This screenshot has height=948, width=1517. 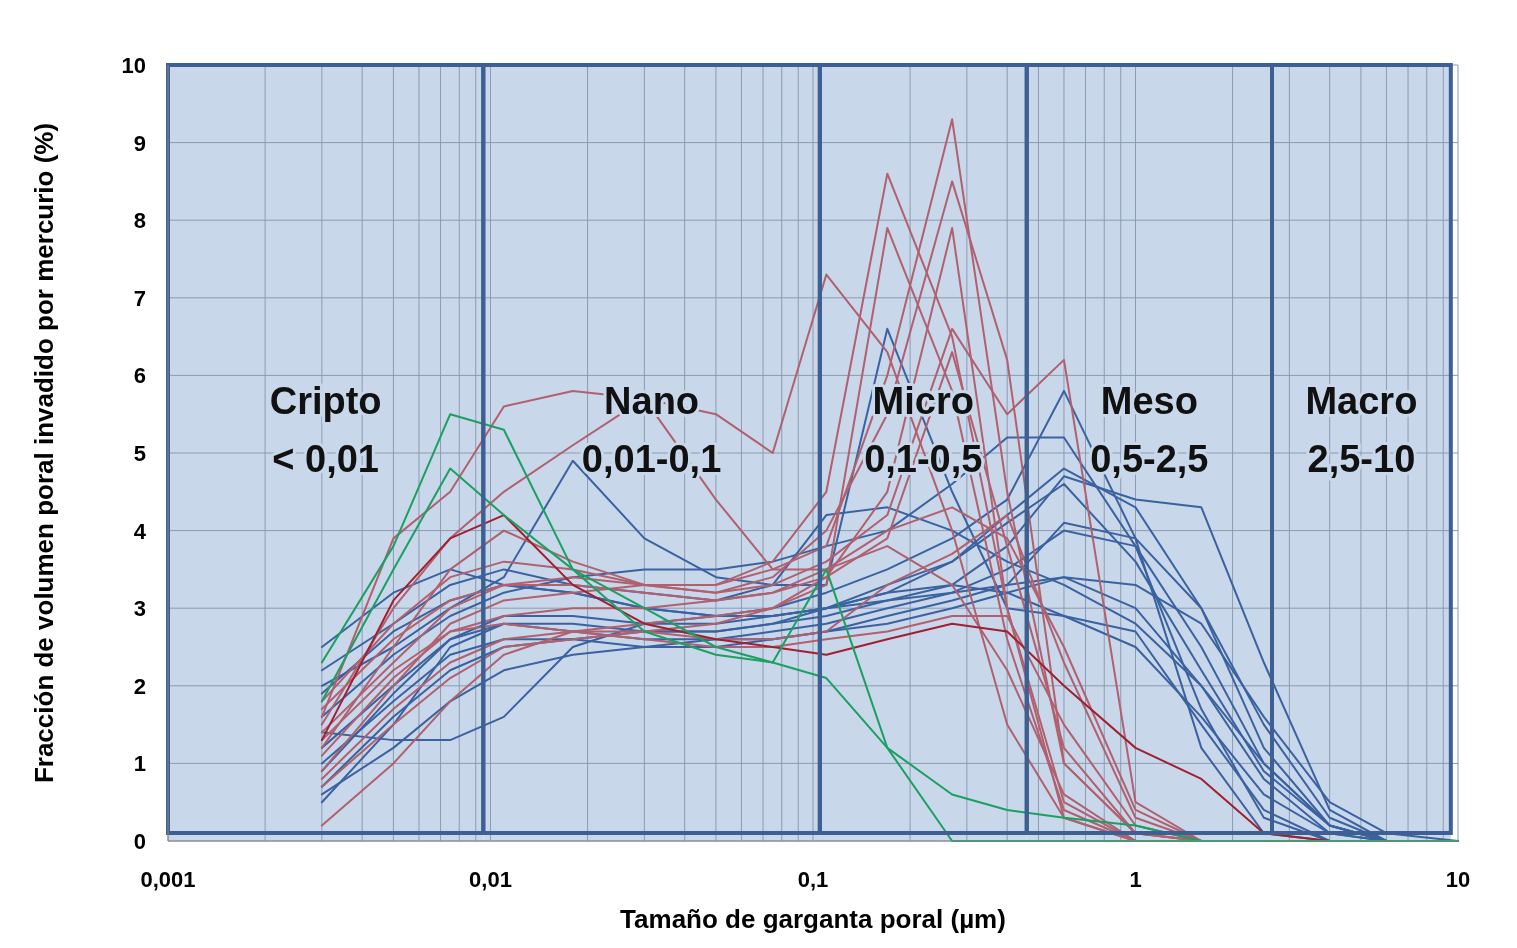 I want to click on x-tick-label: 0,01, so click(x=490, y=879).